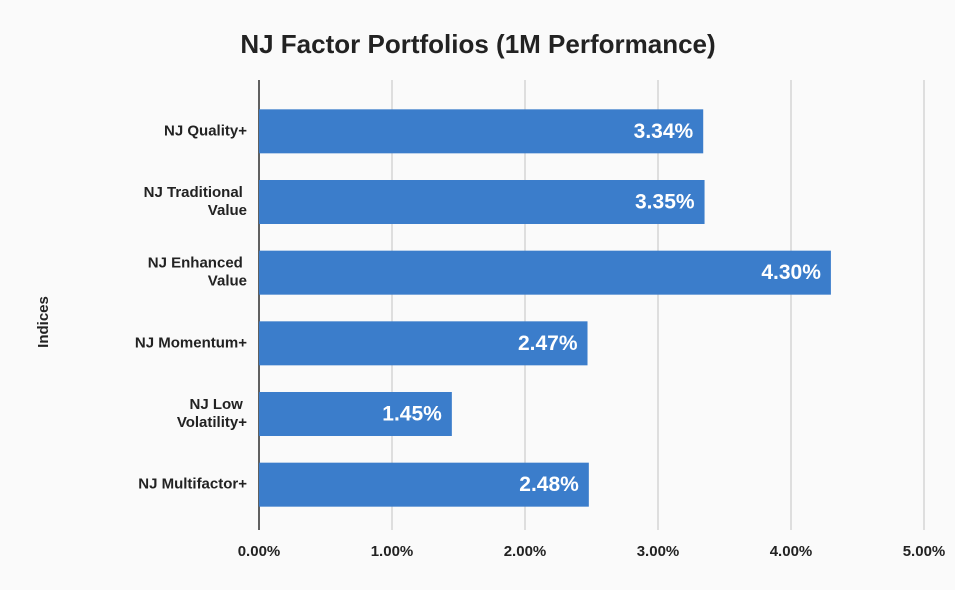 This screenshot has width=955, height=590. Describe the element at coordinates (195, 201) in the screenshot. I see `y-tick-label: NJ Traditional Value` at that location.